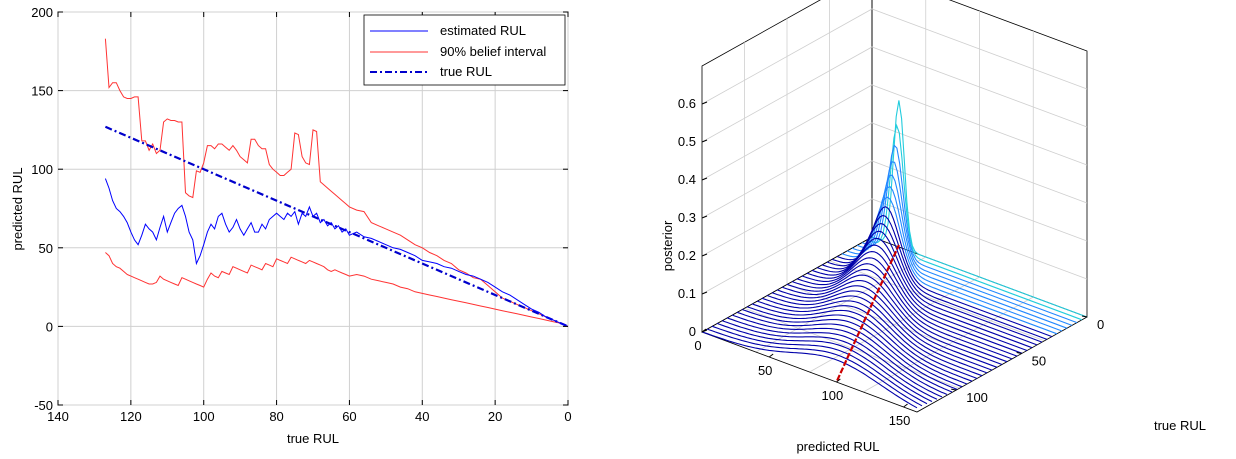 The height and width of the screenshot is (459, 1236). What do you see at coordinates (43, 405) in the screenshot?
I see `left-y-tick-label: -50` at bounding box center [43, 405].